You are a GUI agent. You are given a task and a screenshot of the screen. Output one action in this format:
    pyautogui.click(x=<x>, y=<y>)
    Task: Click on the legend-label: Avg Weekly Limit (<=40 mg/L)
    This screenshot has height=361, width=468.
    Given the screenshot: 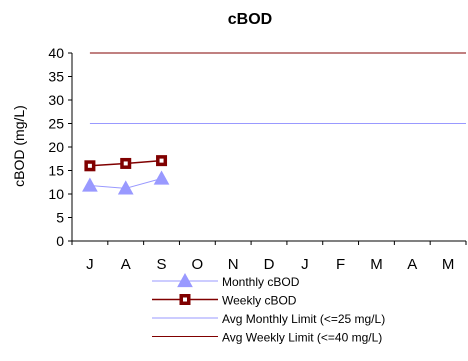 What is the action you would take?
    pyautogui.click(x=302, y=338)
    